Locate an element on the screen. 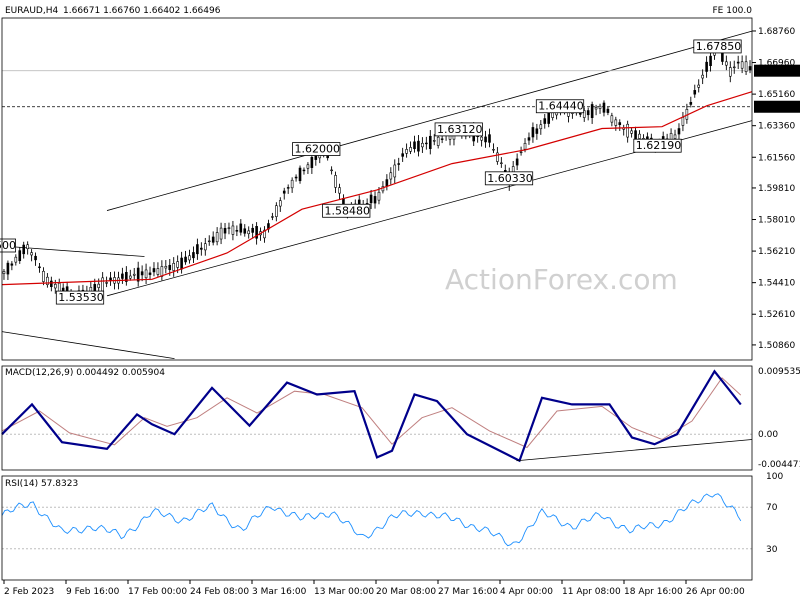  rsi-title: RSI(14) 57.8323 is located at coordinates (41, 484).